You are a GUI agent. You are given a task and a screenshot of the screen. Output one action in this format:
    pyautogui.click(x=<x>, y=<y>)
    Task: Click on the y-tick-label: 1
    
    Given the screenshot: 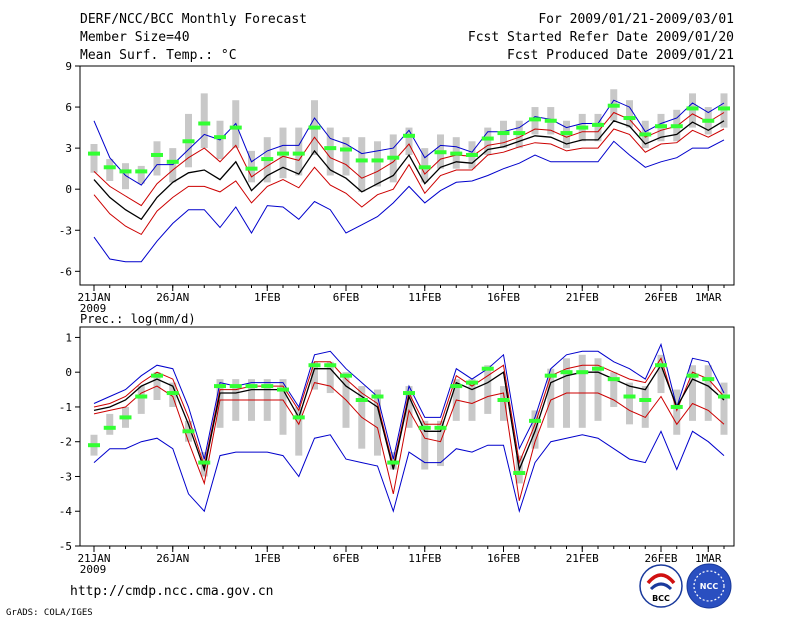 What is the action you would take?
    pyautogui.click(x=68, y=337)
    